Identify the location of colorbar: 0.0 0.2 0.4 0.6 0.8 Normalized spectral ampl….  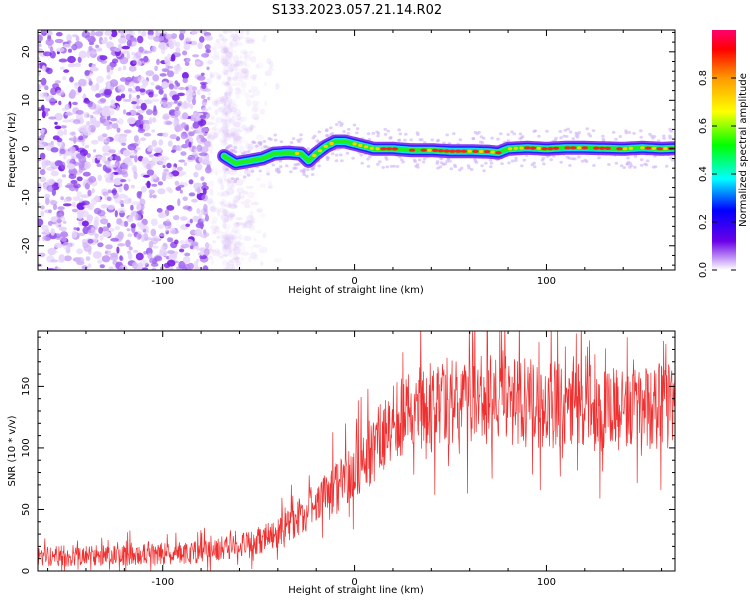
(723, 154).